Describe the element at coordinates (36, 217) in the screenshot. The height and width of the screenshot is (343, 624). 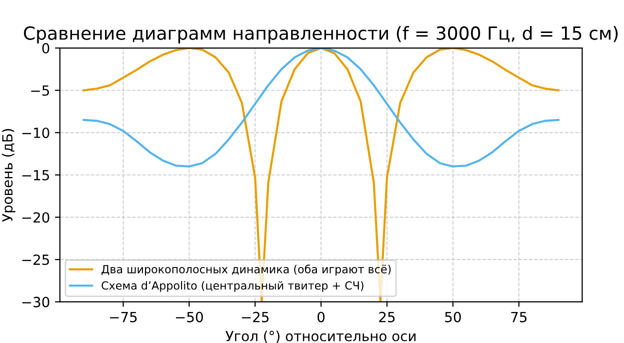
I see `y-tick-label: −20` at that location.